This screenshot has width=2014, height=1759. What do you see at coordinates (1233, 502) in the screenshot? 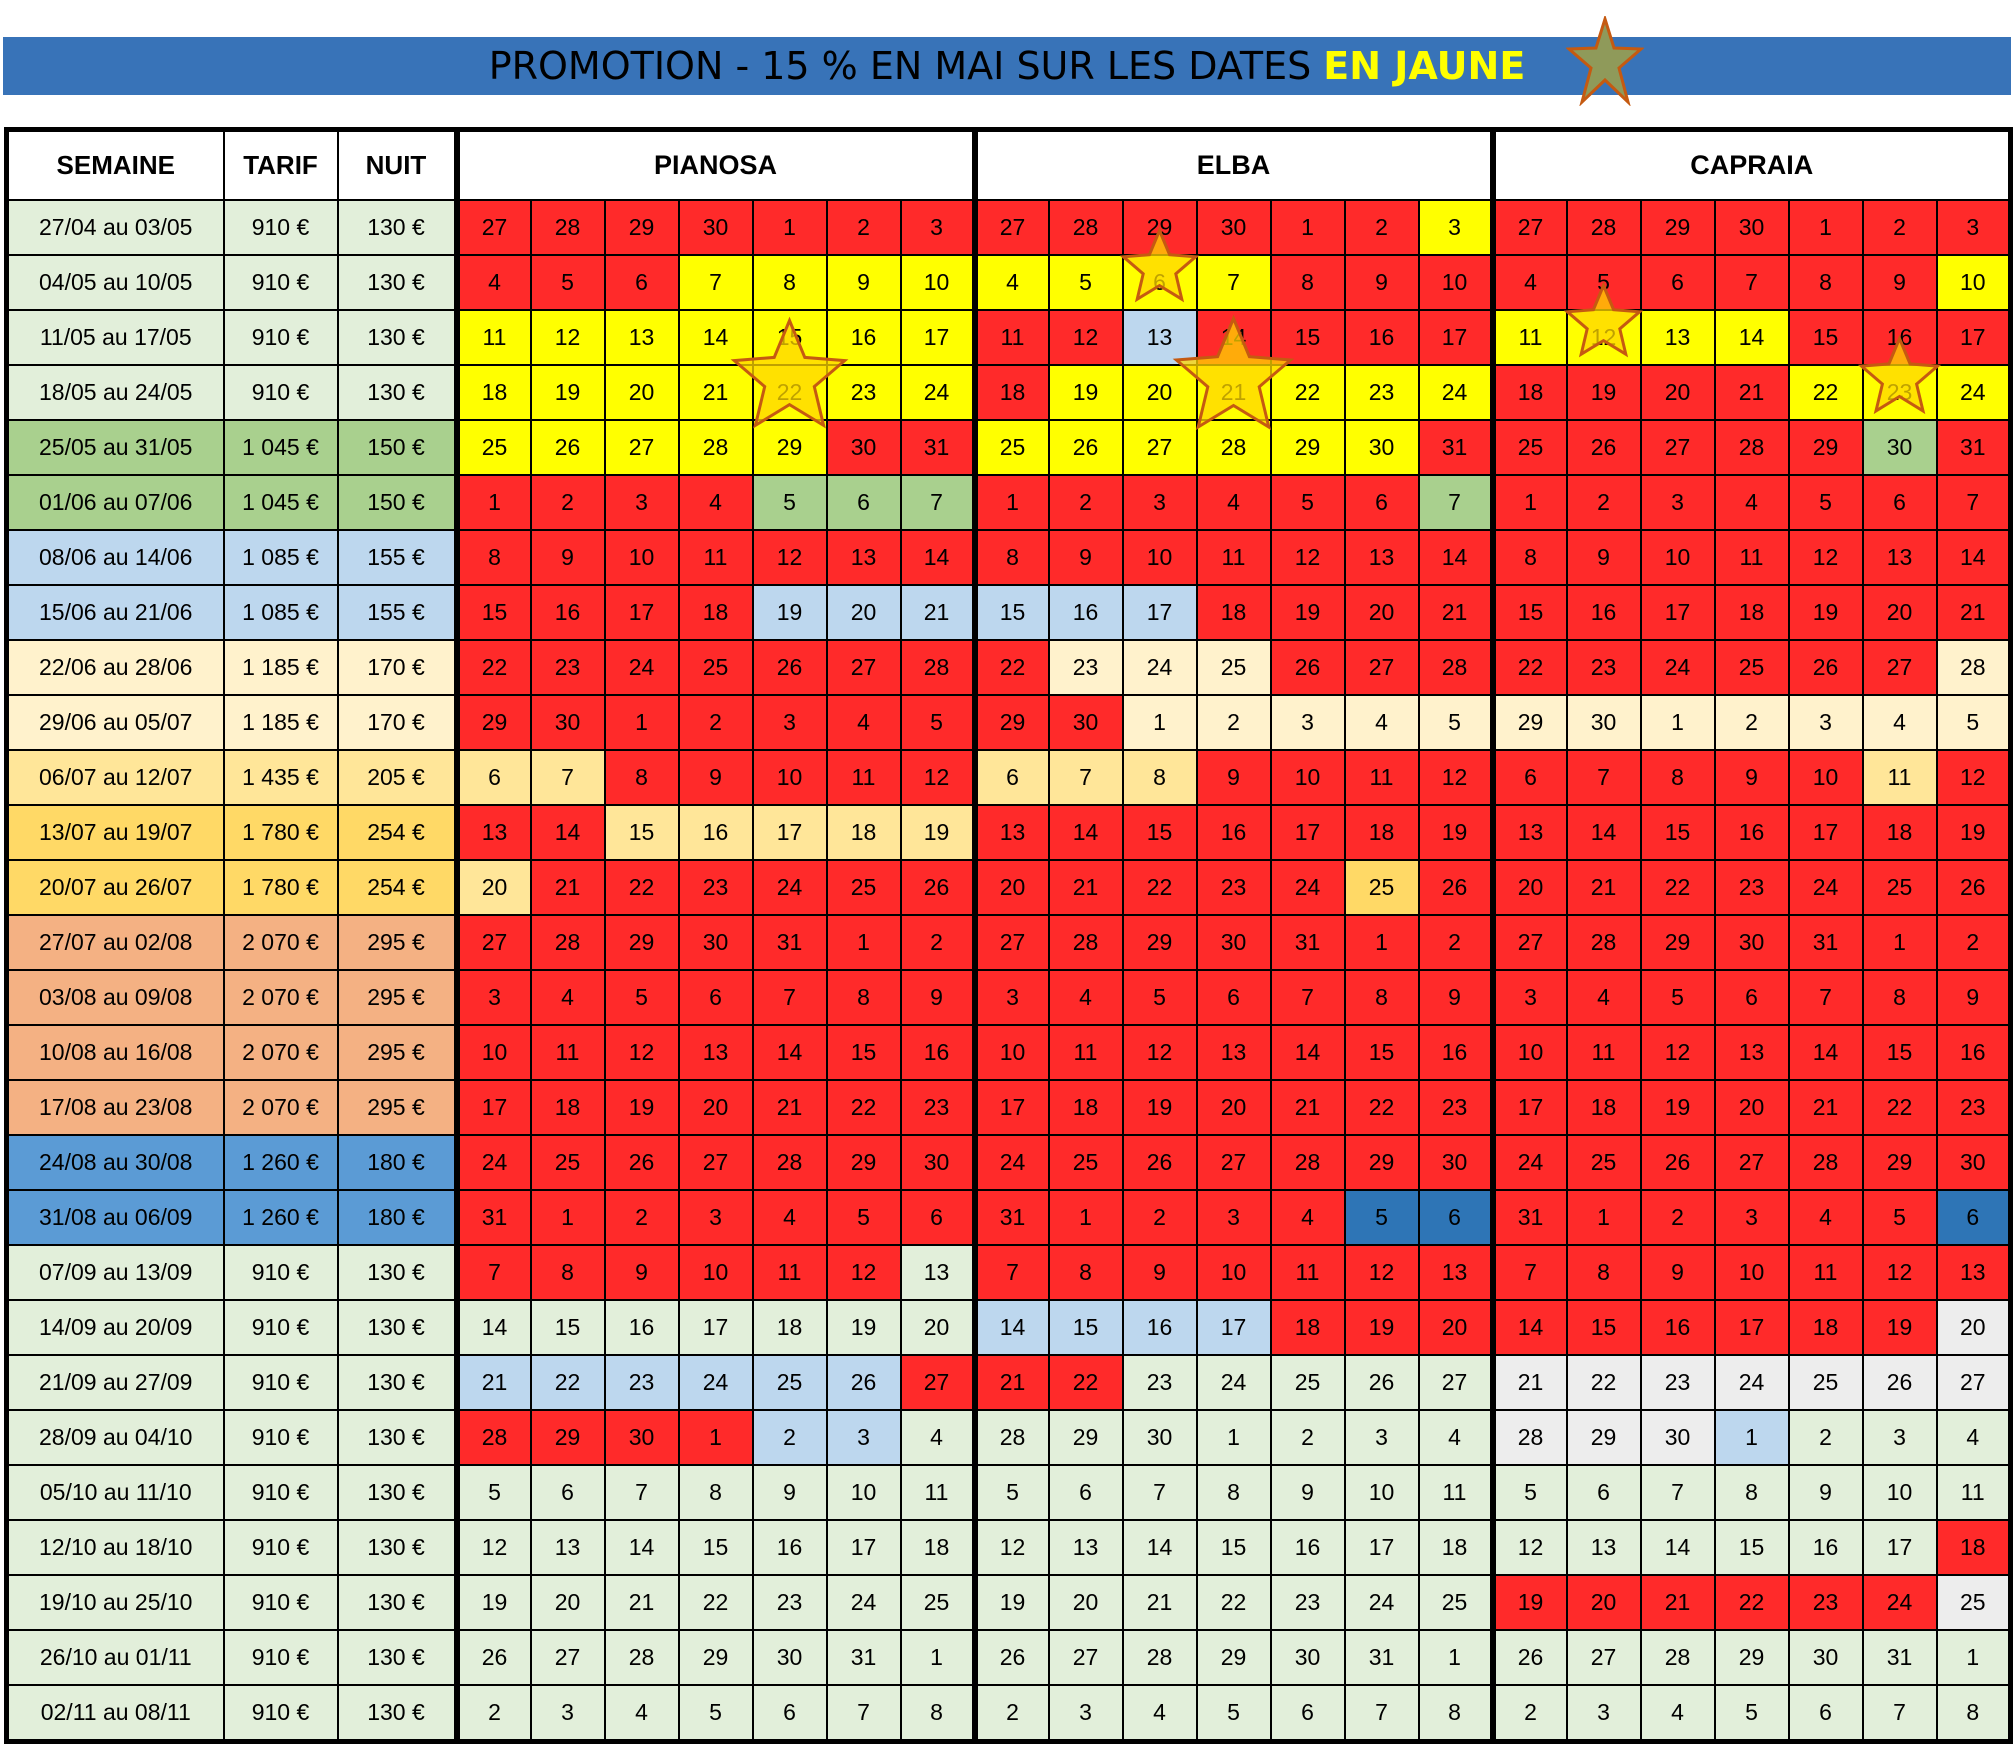
I see `day-cell-elba: 4` at bounding box center [1233, 502].